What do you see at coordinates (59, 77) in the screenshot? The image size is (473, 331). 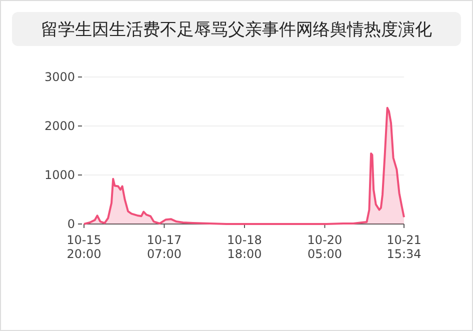 I see `y-tick-label: 3000` at bounding box center [59, 77].